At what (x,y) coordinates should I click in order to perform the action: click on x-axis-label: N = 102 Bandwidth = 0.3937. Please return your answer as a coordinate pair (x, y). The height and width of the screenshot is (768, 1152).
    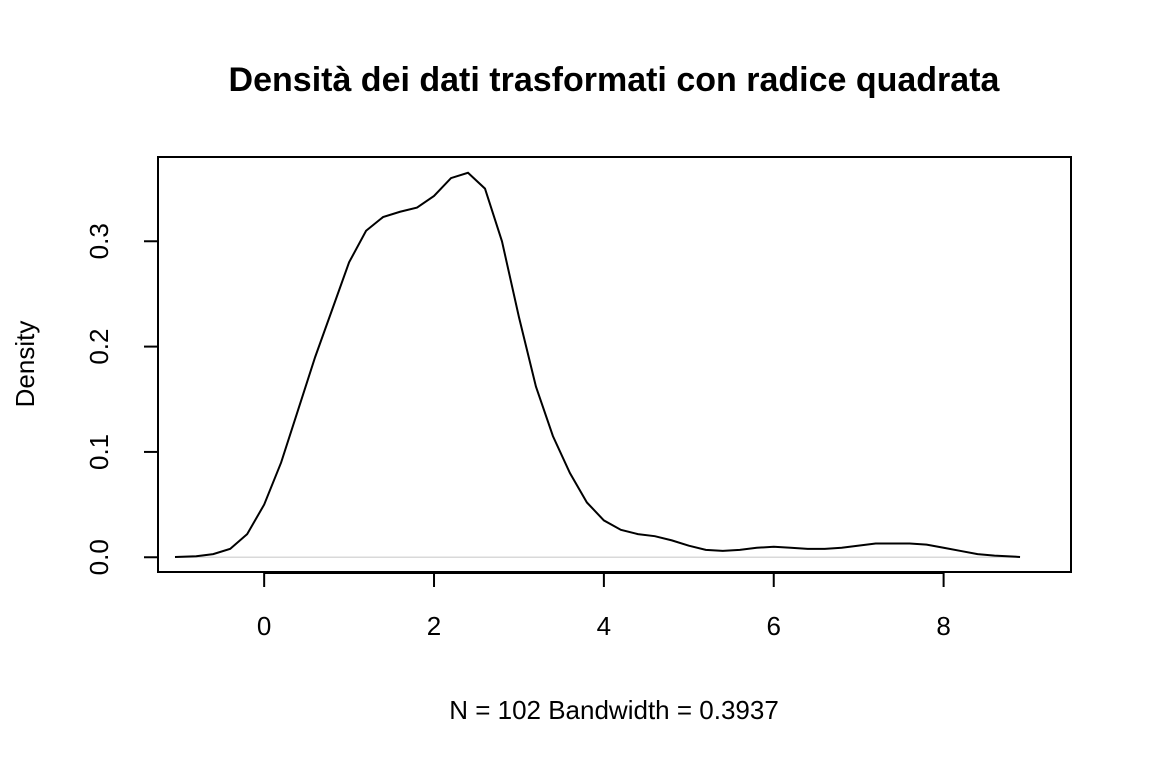
    Looking at the image, I should click on (614, 710).